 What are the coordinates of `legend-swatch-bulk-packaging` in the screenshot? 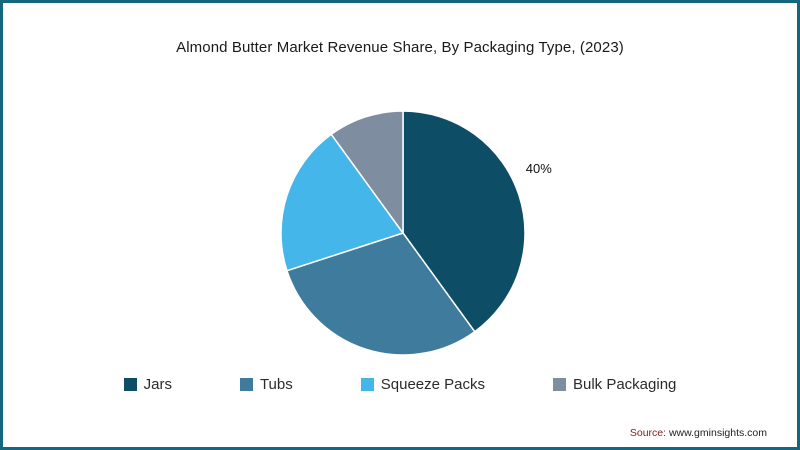 It's located at (559, 384).